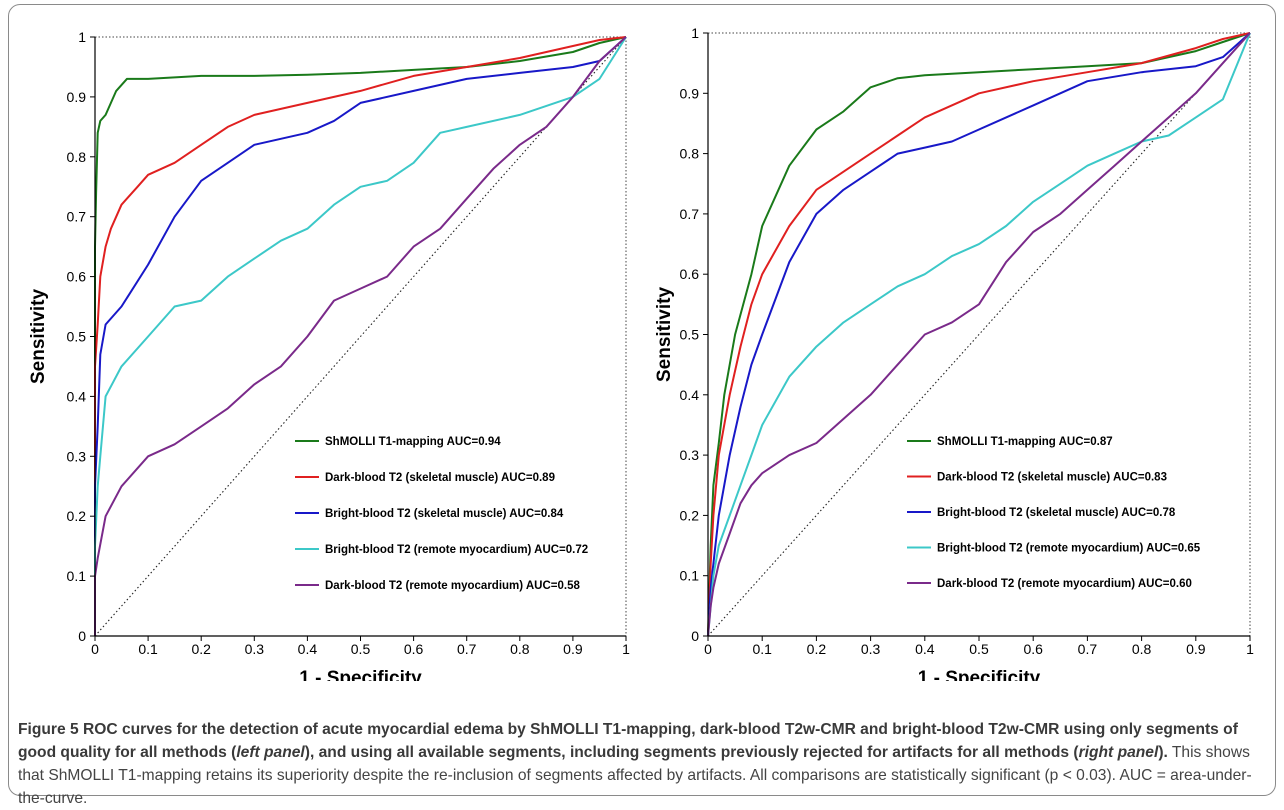 This screenshot has width=1284, height=810. What do you see at coordinates (413, 442) in the screenshot?
I see `legend-label-1: ShMOLLI T1-mapping AUC=0.94` at bounding box center [413, 442].